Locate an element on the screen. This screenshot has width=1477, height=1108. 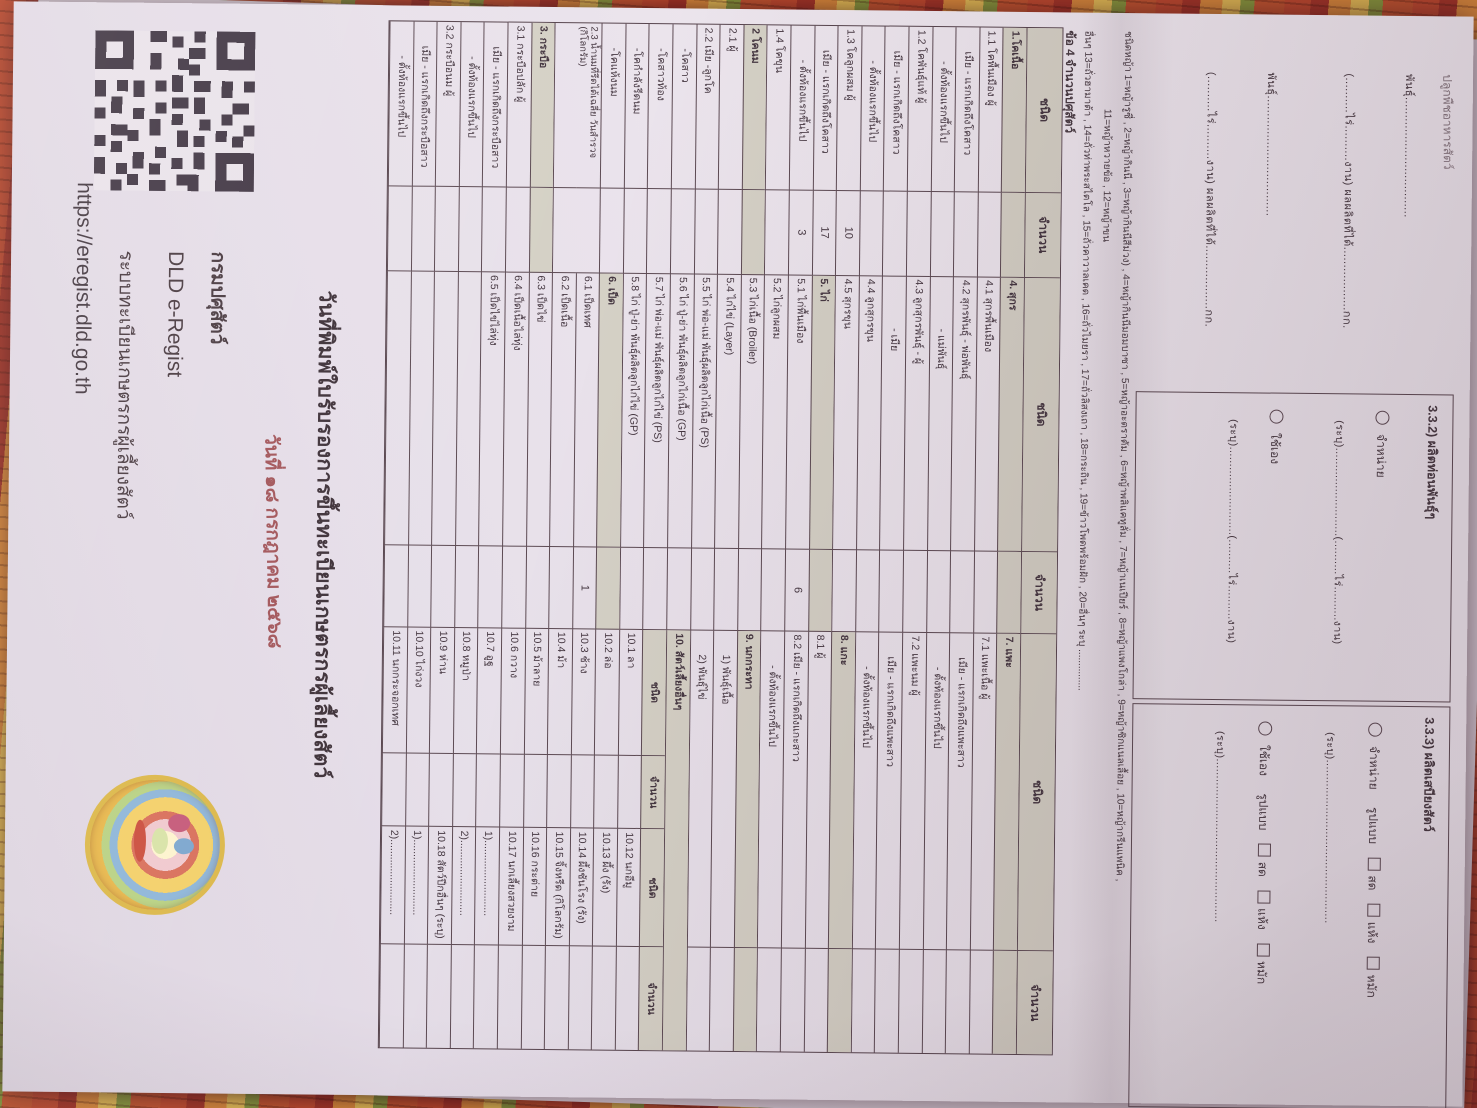
section-3-3-2-title: 3.3.2) ผลิตท่อนพันธุ์ๆ is located at coordinates (1432, 462).